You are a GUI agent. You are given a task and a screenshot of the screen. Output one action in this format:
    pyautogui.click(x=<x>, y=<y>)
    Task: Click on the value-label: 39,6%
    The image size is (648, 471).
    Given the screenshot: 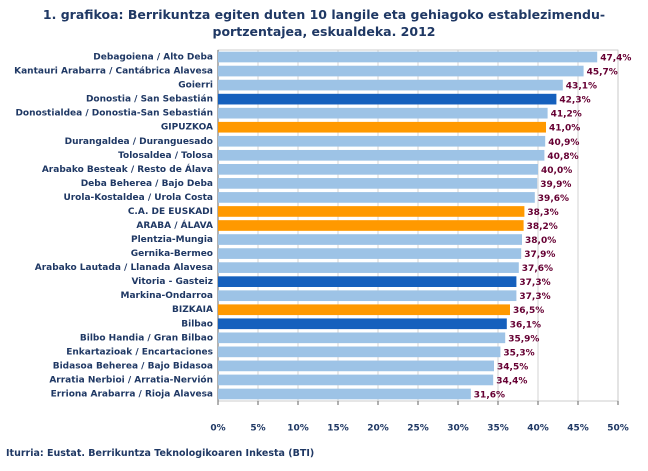 What is the action you would take?
    pyautogui.click(x=553, y=199)
    